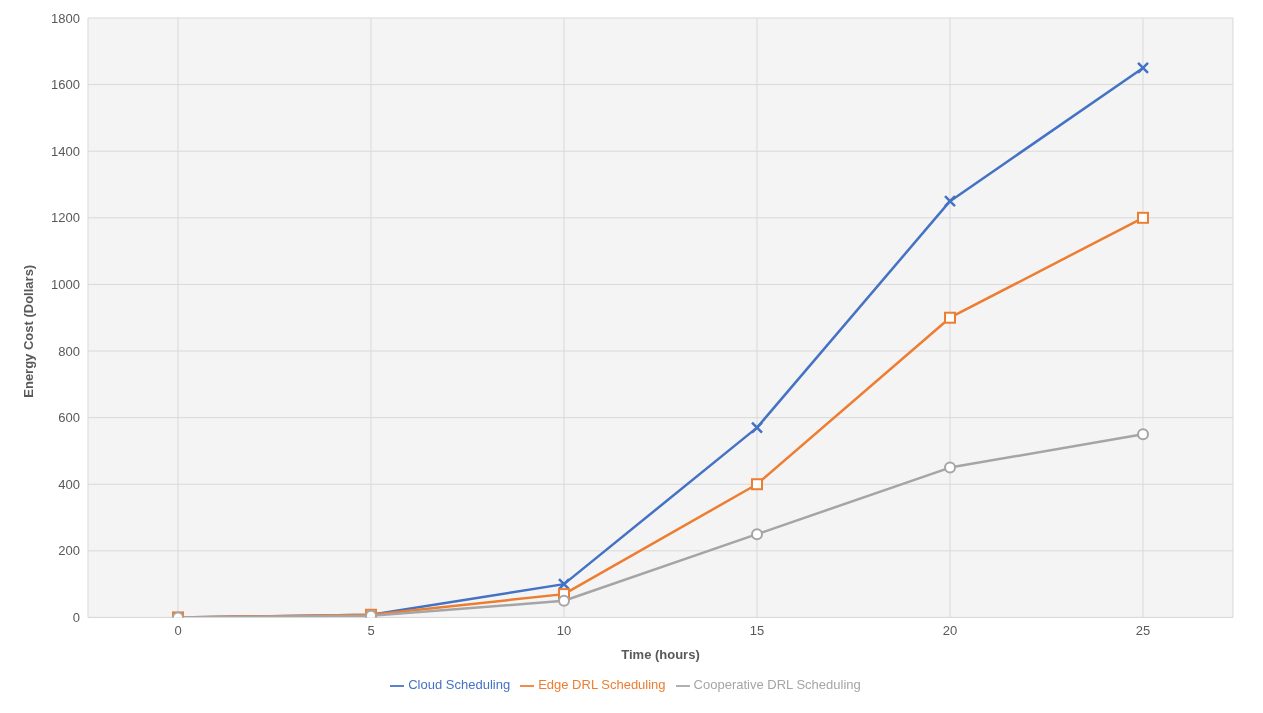 The height and width of the screenshot is (713, 1263). I want to click on y-tick-label: 800, so click(69, 351).